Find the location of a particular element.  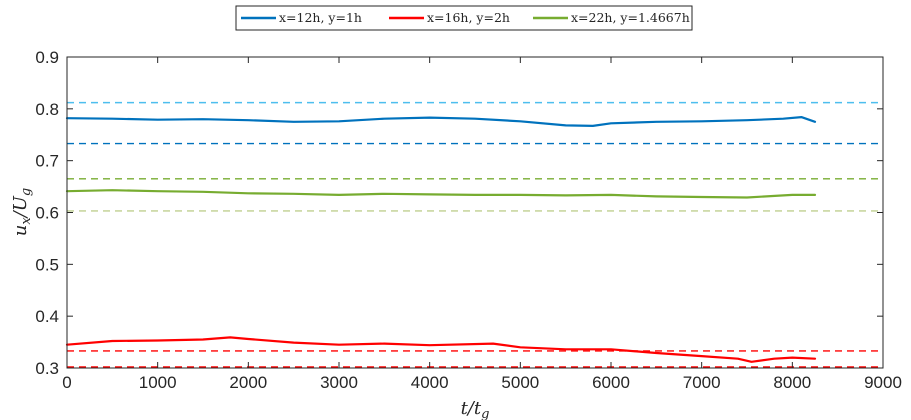

x-tick-label: 5000 is located at coordinates (520, 382).